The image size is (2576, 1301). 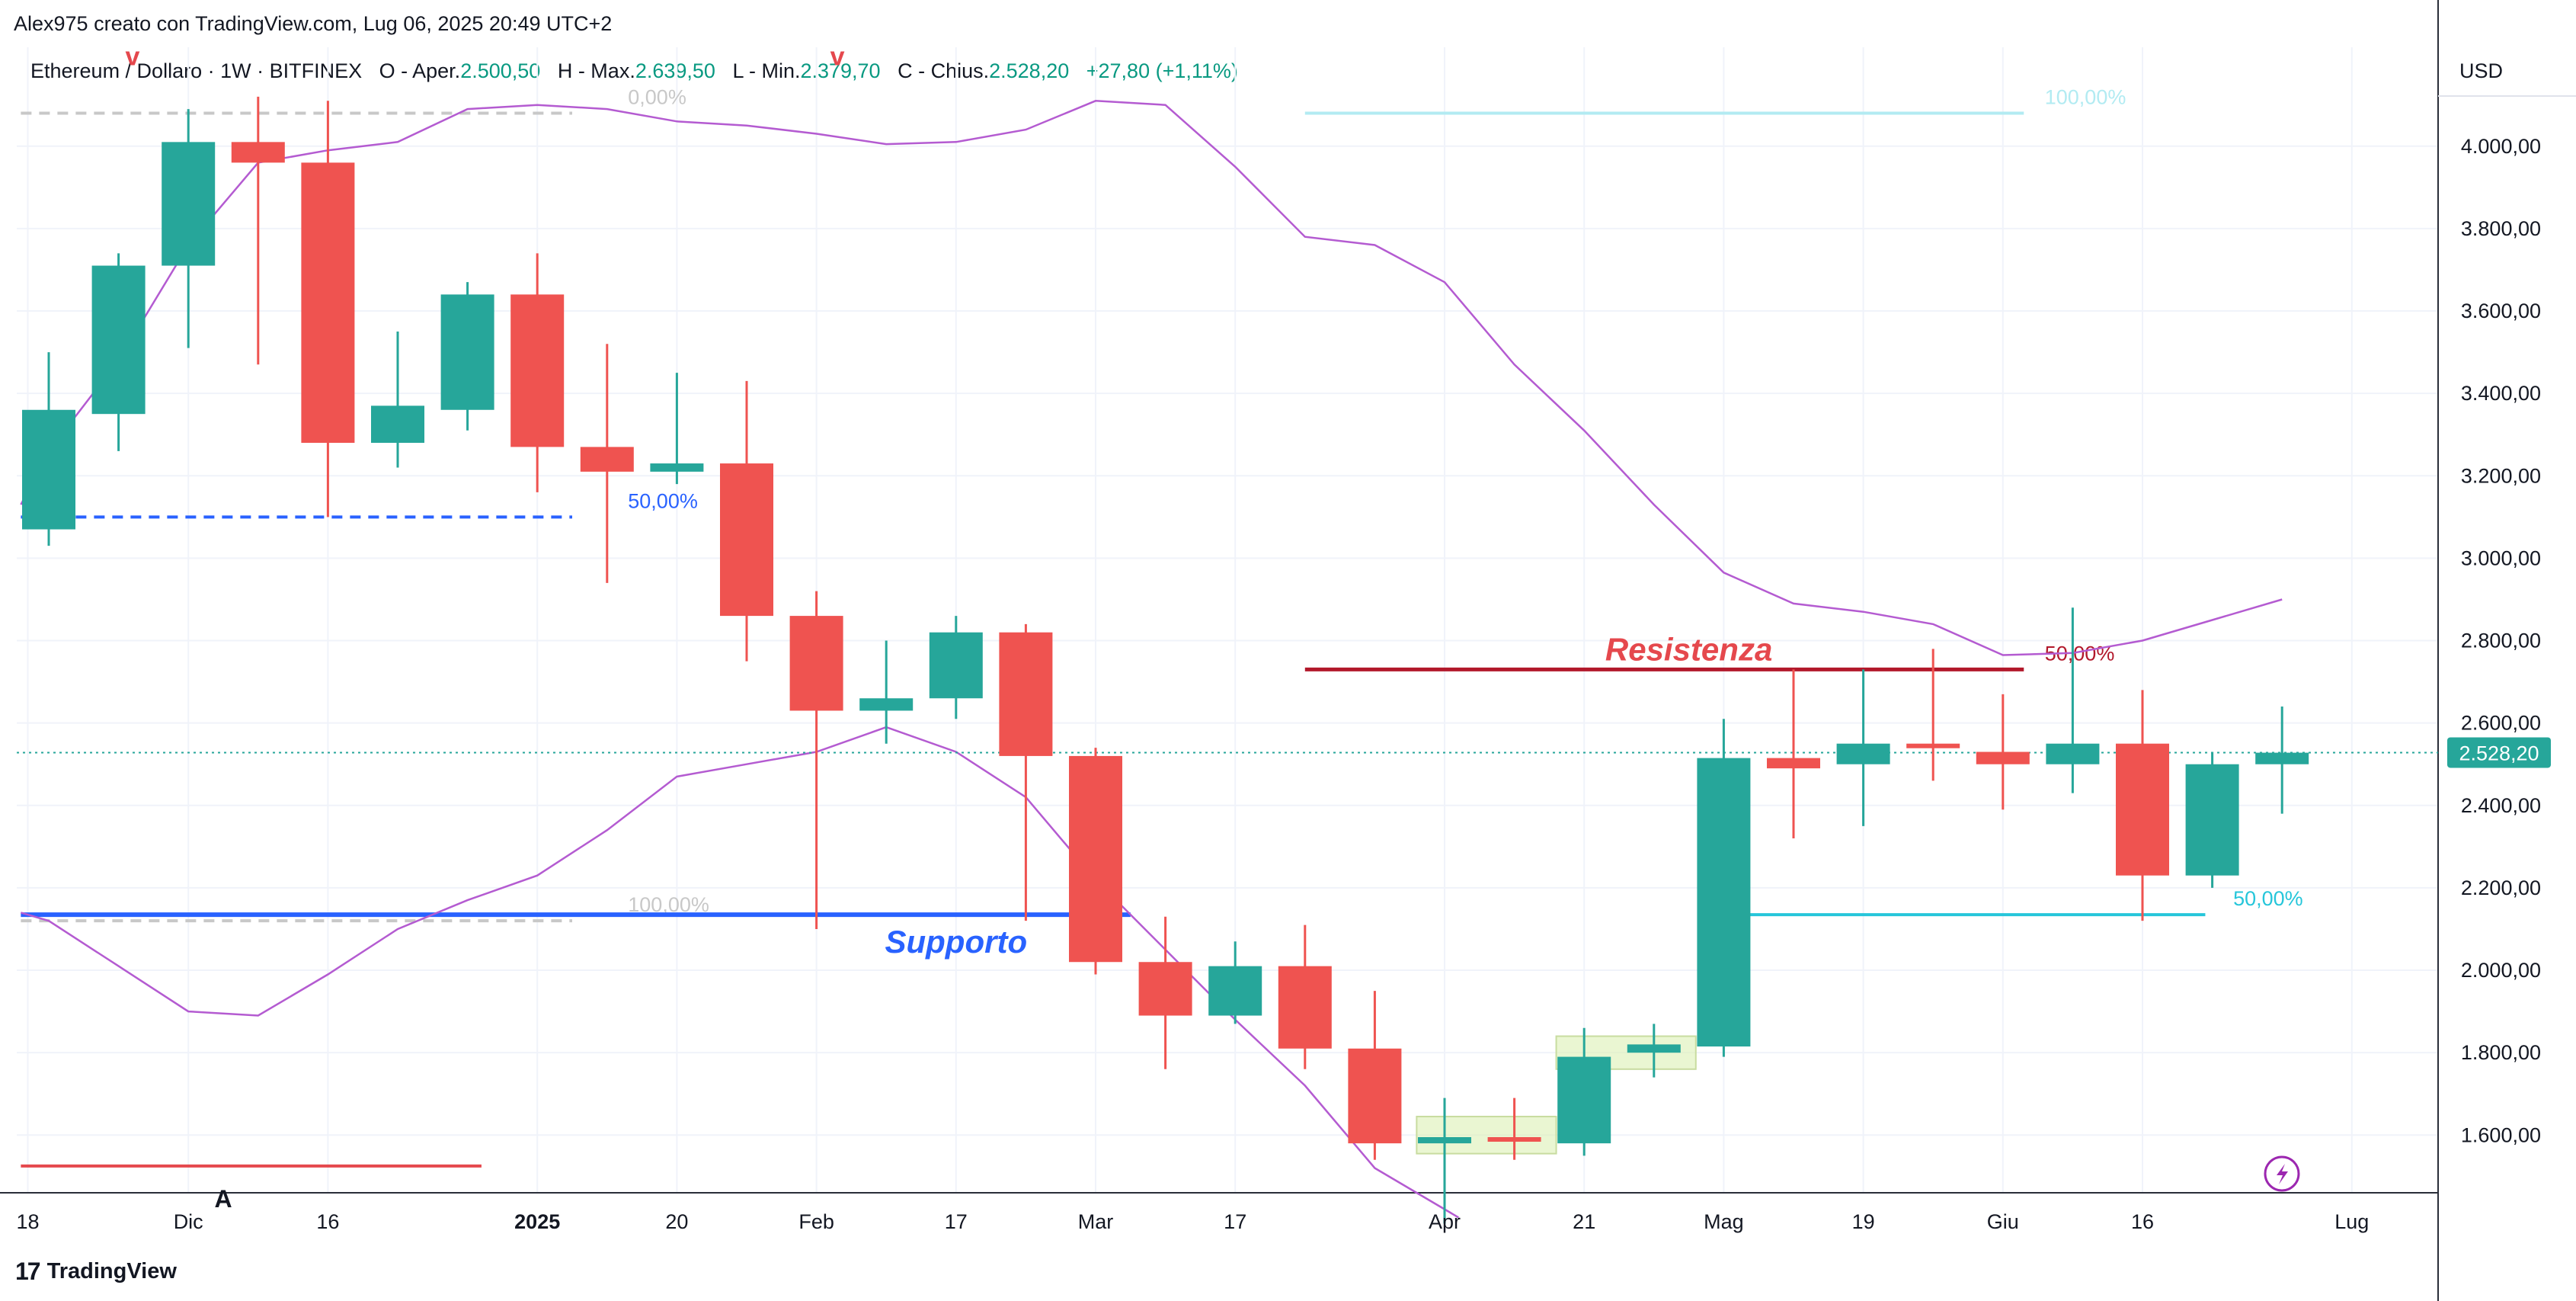 What do you see at coordinates (1584, 1221) in the screenshot?
I see `time-tick-label: 21` at bounding box center [1584, 1221].